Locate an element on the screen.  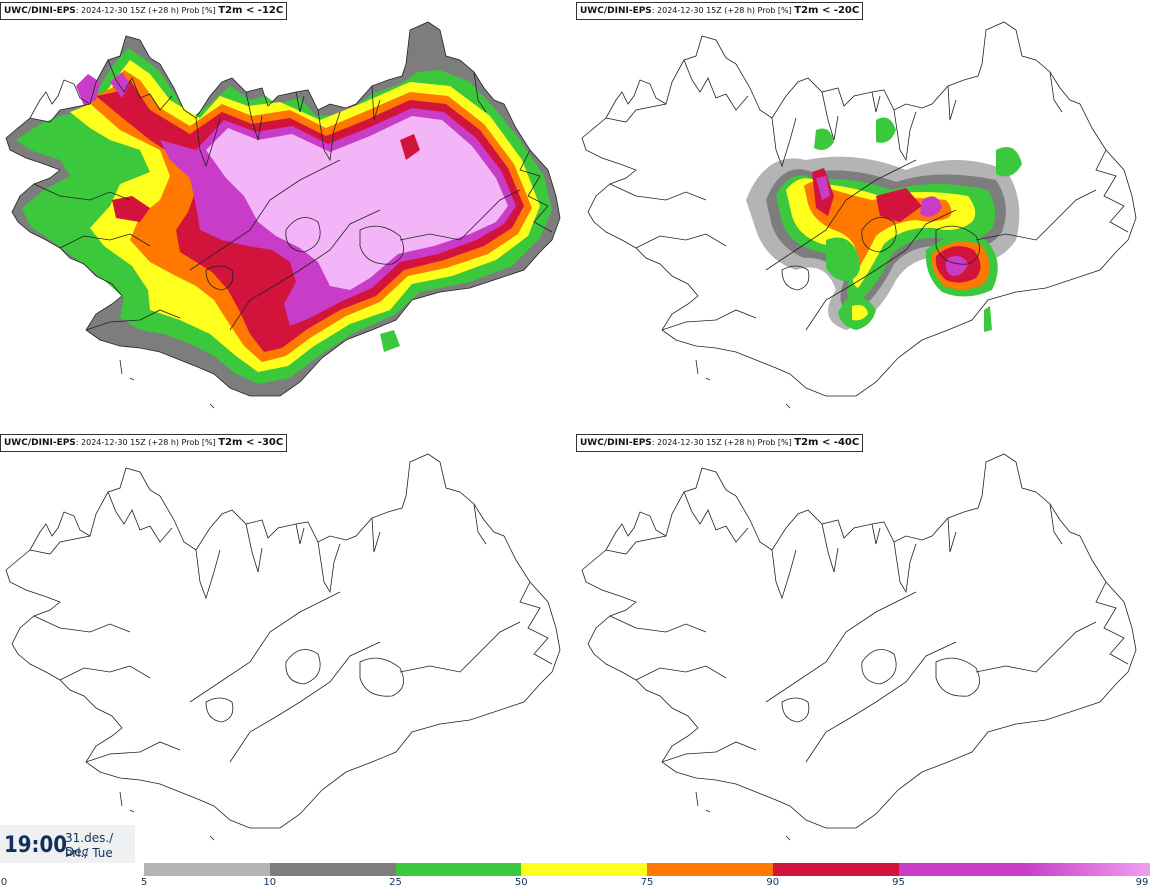
colorbar-tick-label: 10 is located at coordinates (270, 882).